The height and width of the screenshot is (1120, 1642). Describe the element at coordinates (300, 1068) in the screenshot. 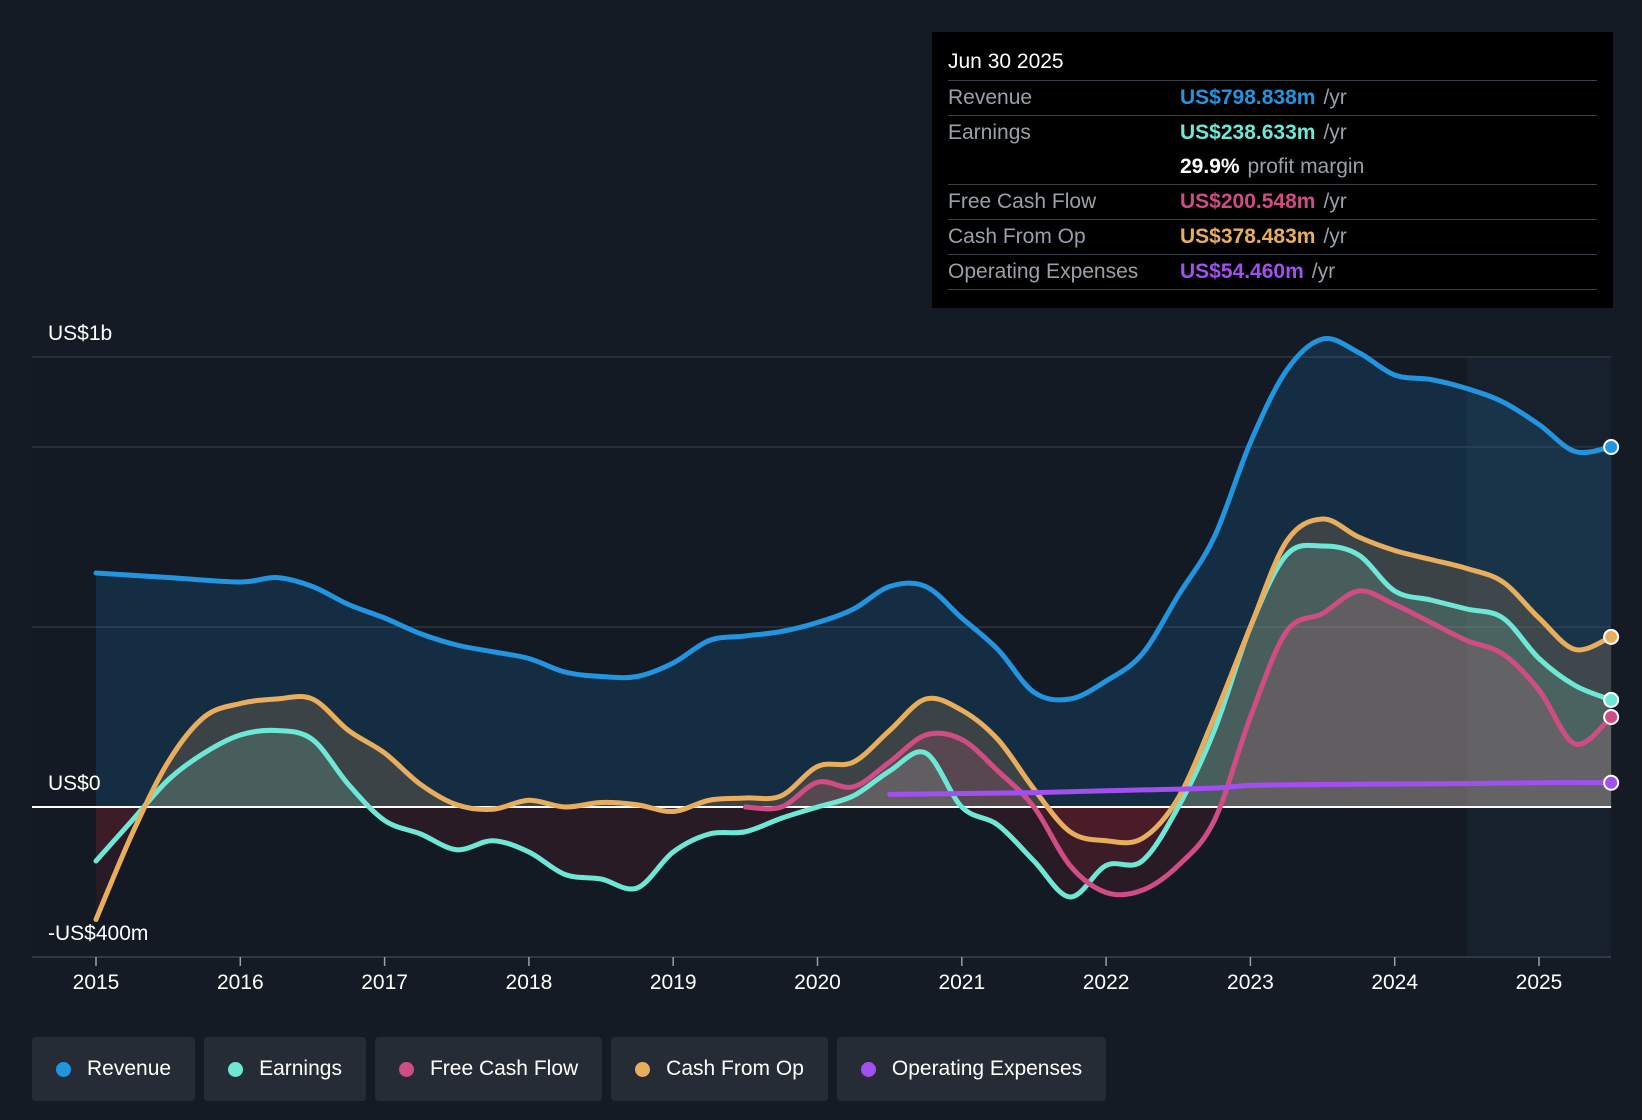

I see `legend-label: Earnings` at that location.